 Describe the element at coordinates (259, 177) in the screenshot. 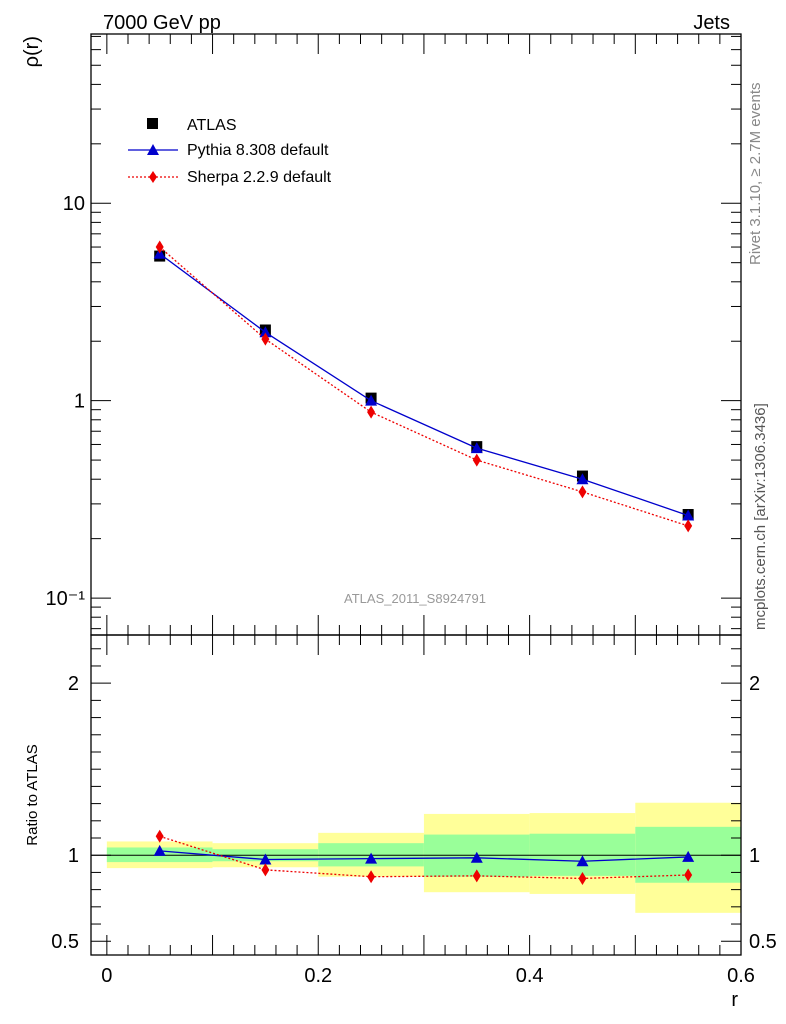

I see `legend-label-sherpa: Sherpa 2.2.9 default` at that location.